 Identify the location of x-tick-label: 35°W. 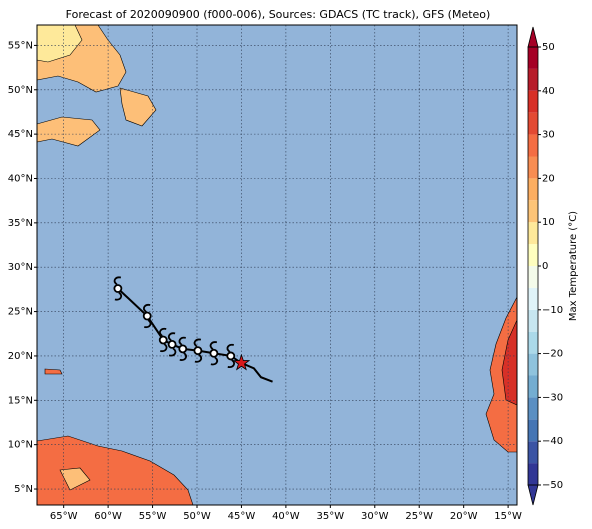
(331, 516).